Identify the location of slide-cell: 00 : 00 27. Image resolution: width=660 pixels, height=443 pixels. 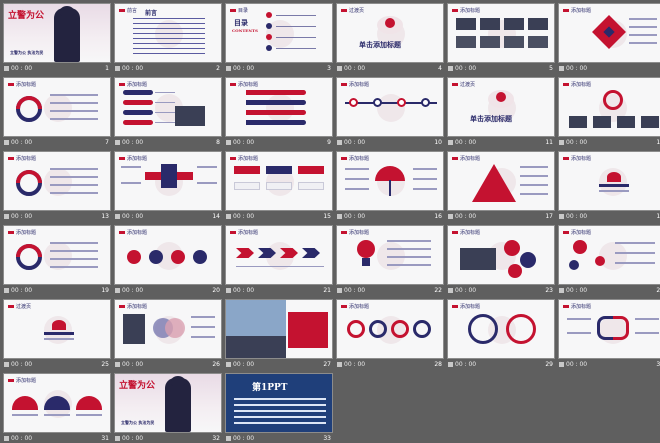
(279, 334).